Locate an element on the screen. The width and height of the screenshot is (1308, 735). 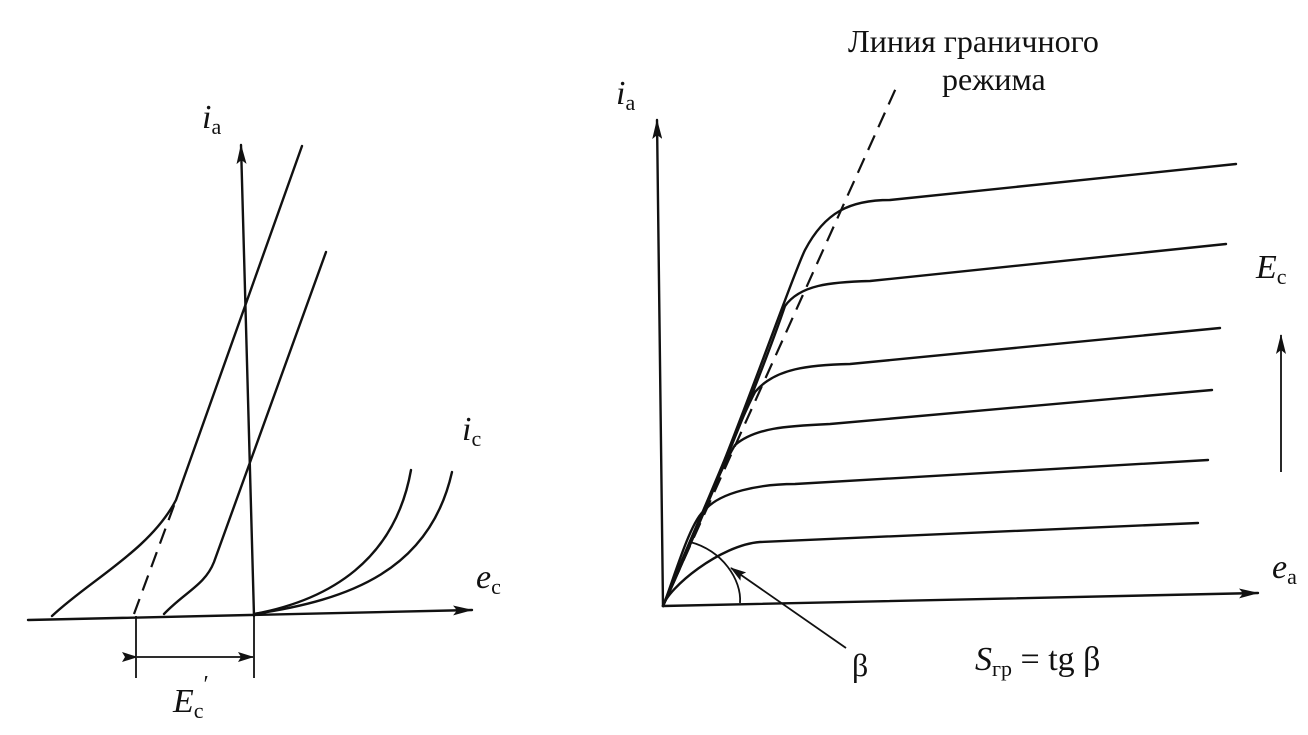
right-x-axis-label: ea is located at coordinates (1284, 569).